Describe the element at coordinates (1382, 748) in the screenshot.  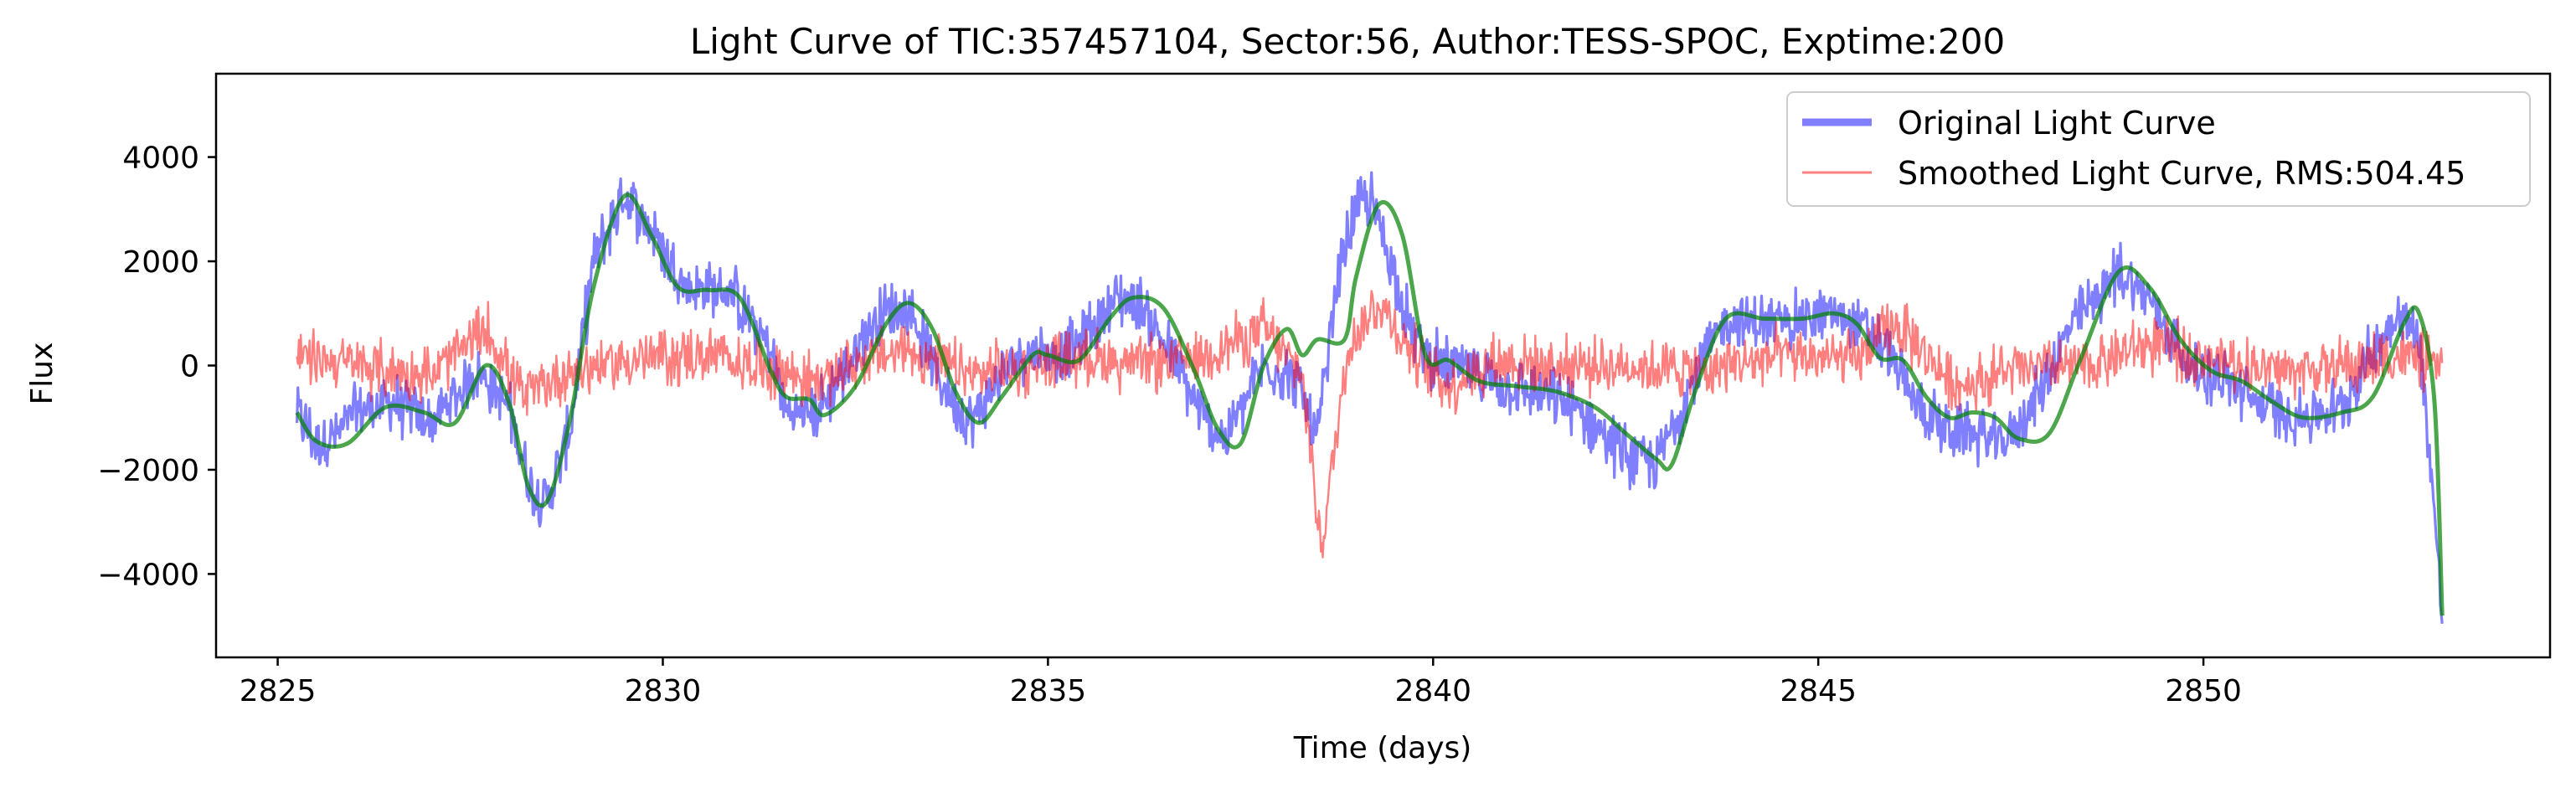
I see `x-axis-label: Time (days)` at that location.